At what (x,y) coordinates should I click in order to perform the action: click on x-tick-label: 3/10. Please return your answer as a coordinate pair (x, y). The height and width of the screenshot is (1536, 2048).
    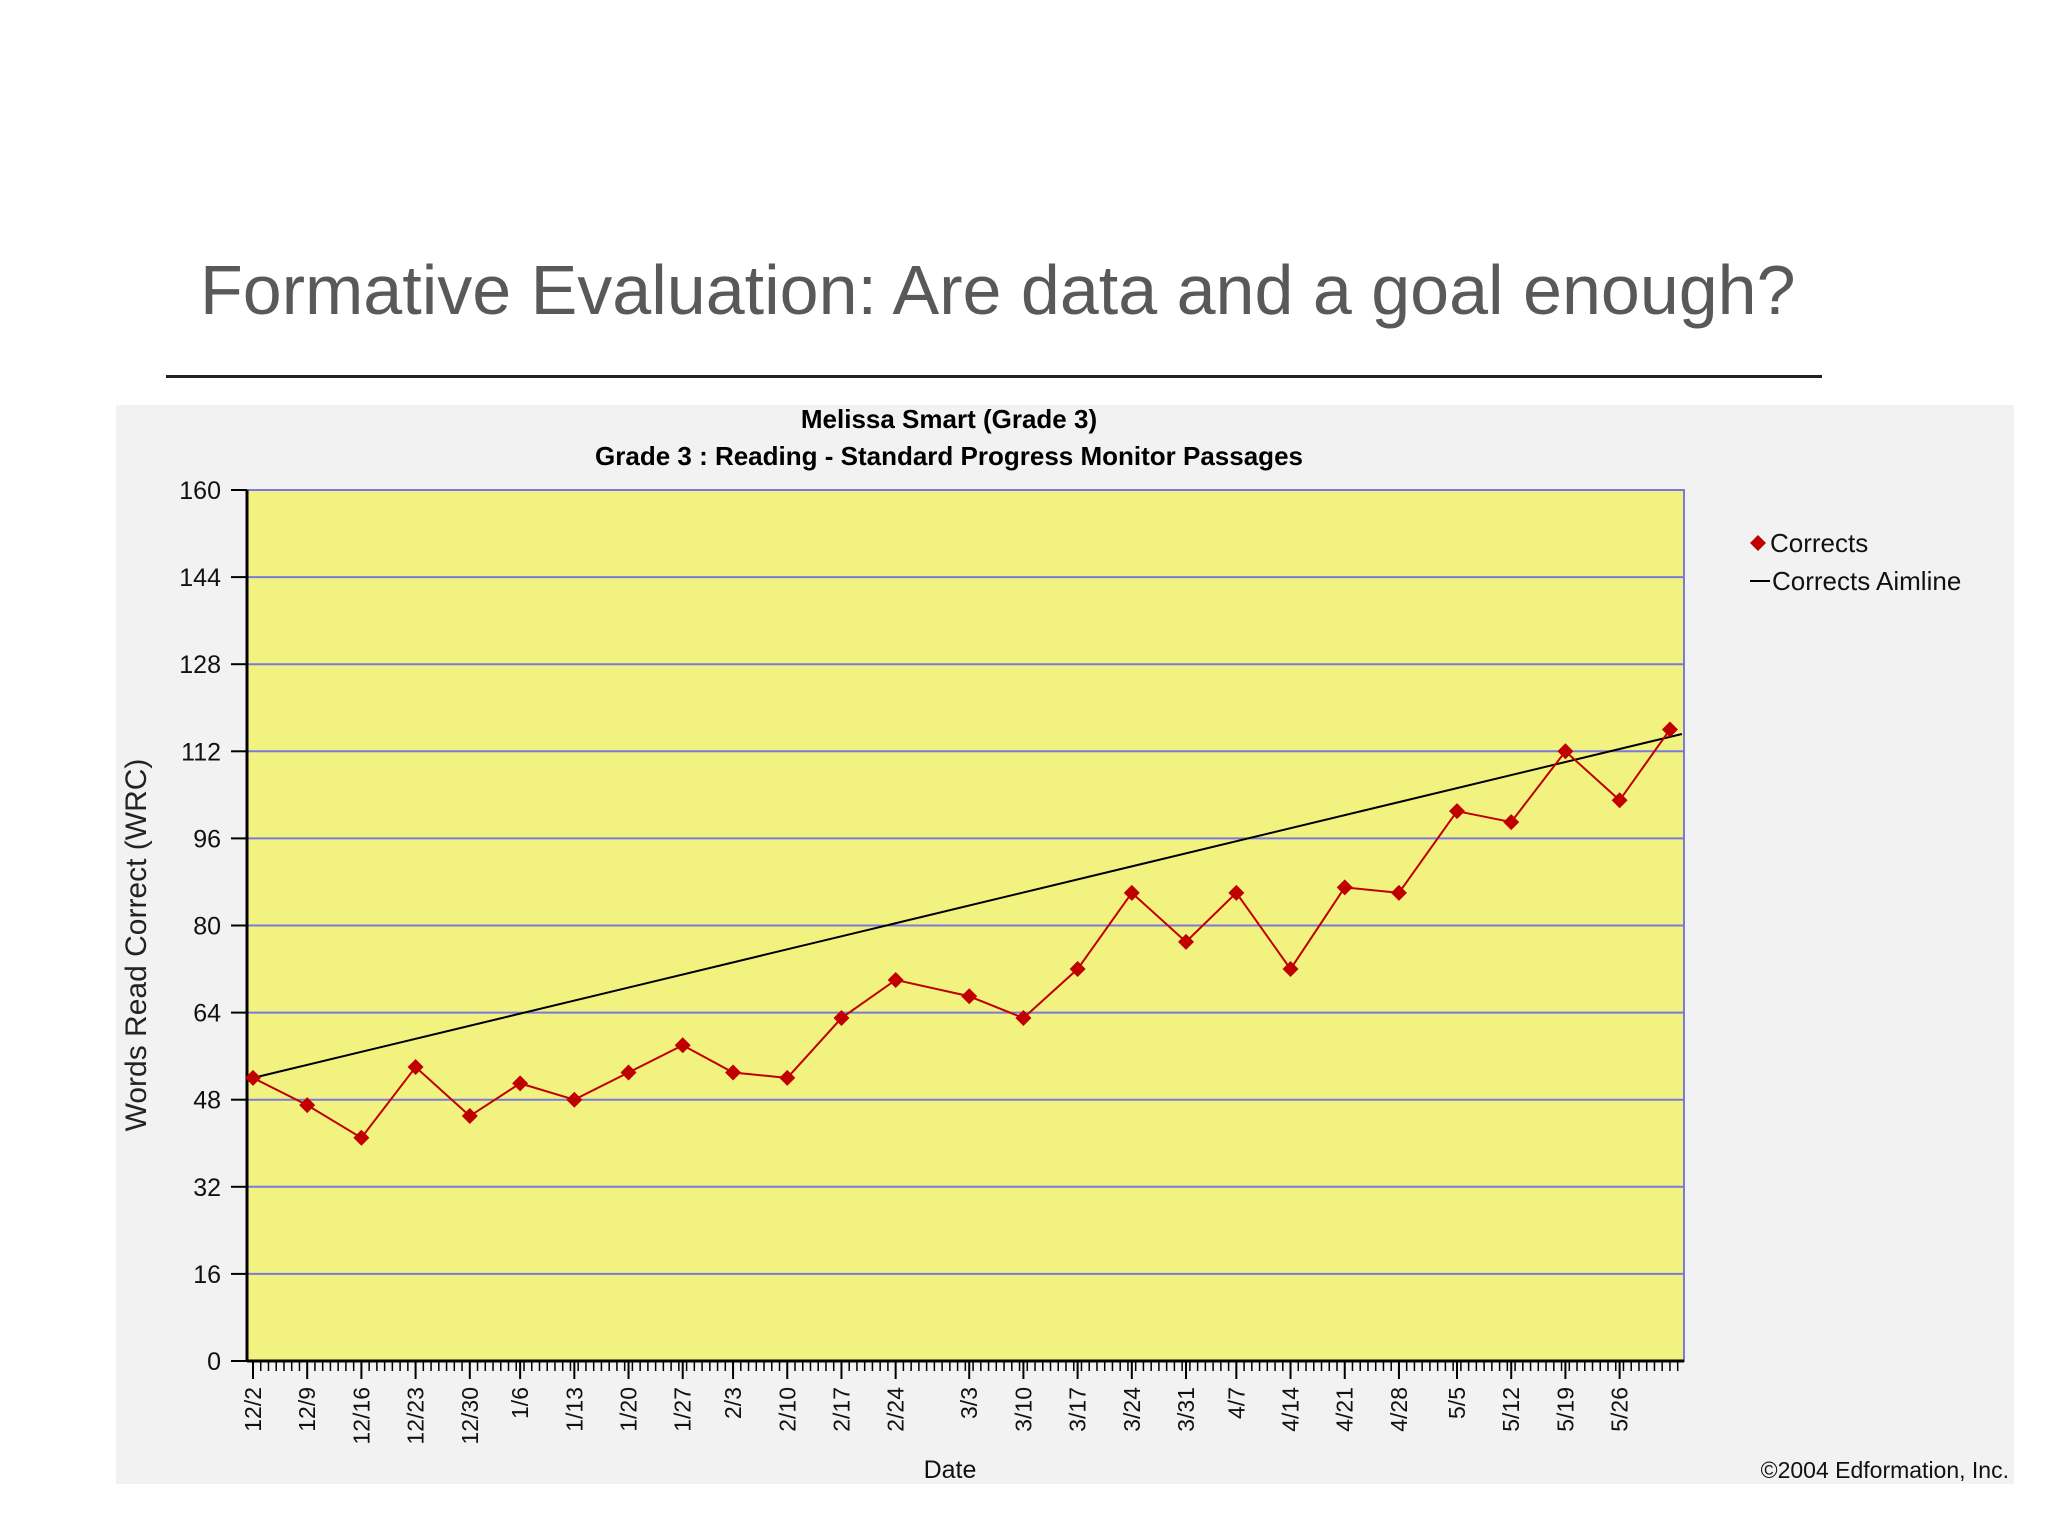
    Looking at the image, I should click on (1023, 1409).